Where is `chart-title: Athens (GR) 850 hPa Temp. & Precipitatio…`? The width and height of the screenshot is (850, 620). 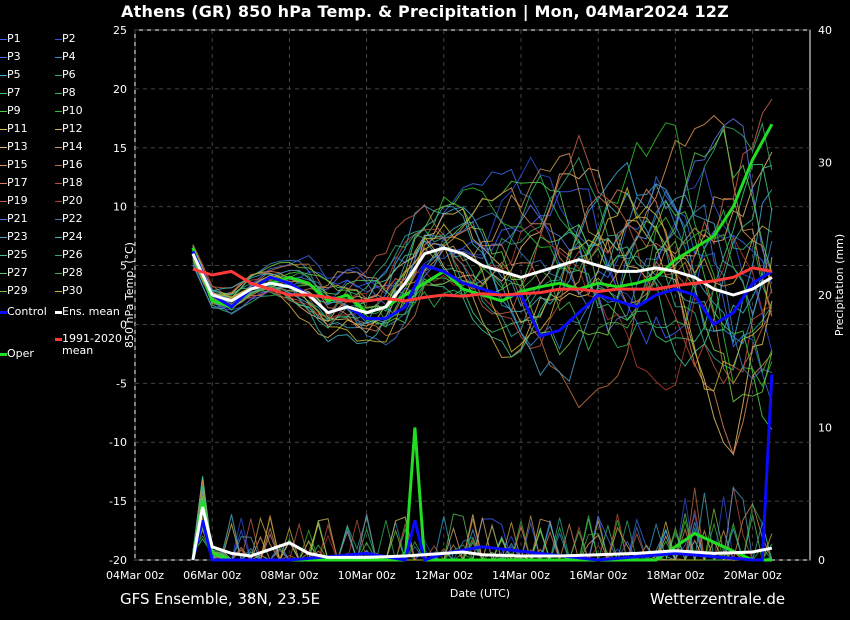
chart-title: Athens (GR) 850 hPa Temp. & Precipitatio… is located at coordinates (425, 11).